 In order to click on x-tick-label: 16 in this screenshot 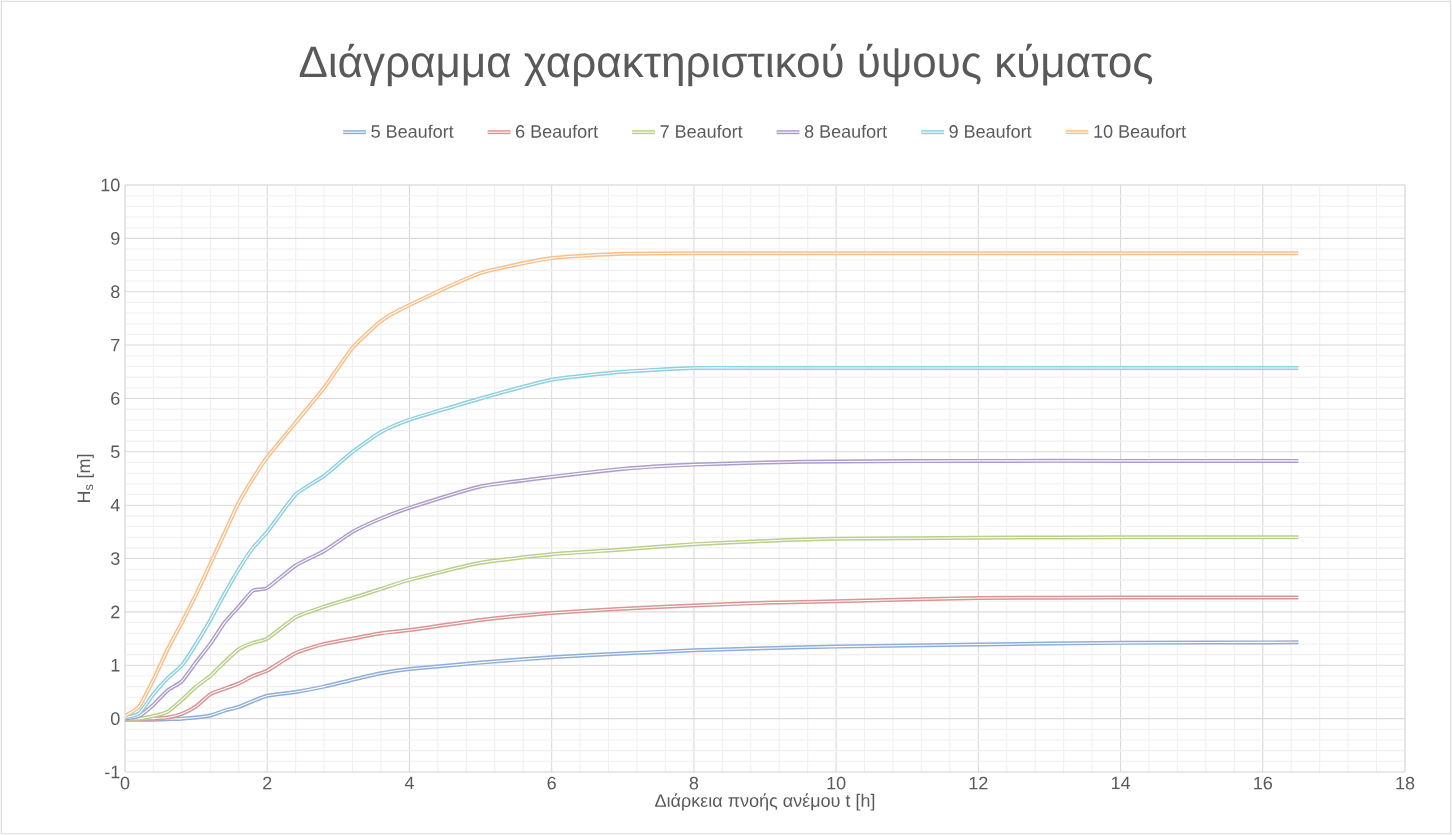, I will do `click(1263, 783)`.